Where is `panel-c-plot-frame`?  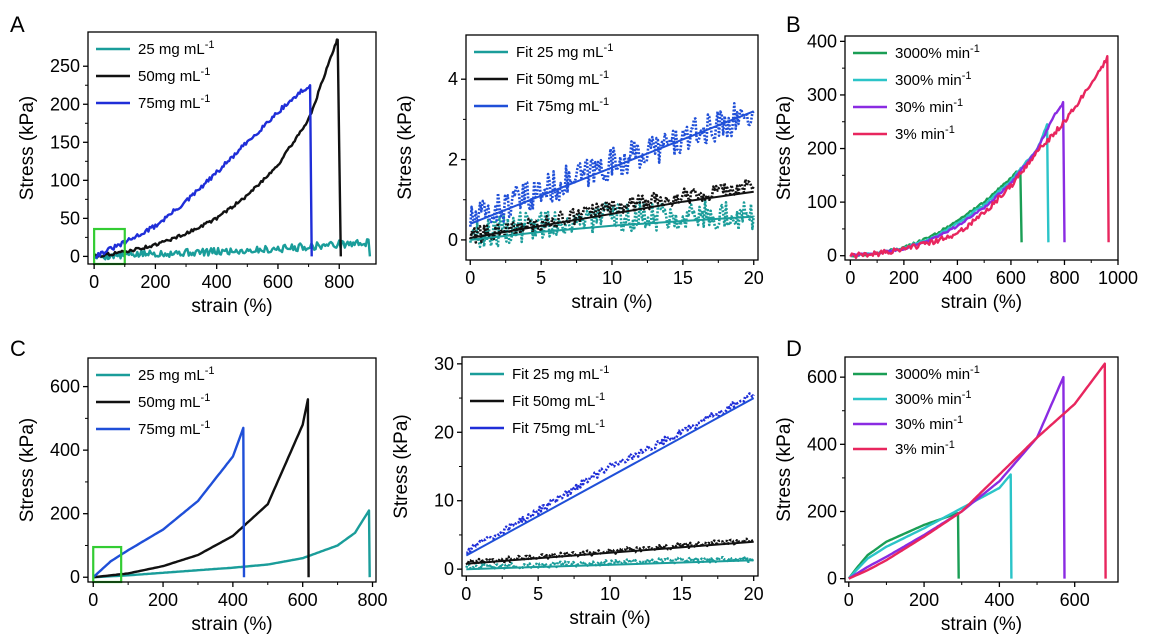 panel-c-plot-frame is located at coordinates (232, 470).